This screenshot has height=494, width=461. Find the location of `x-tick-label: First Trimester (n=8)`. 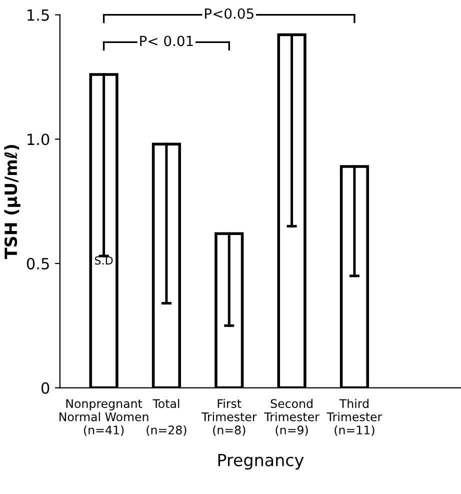

x-tick-label: First Trimester (n=8) is located at coordinates (229, 417).